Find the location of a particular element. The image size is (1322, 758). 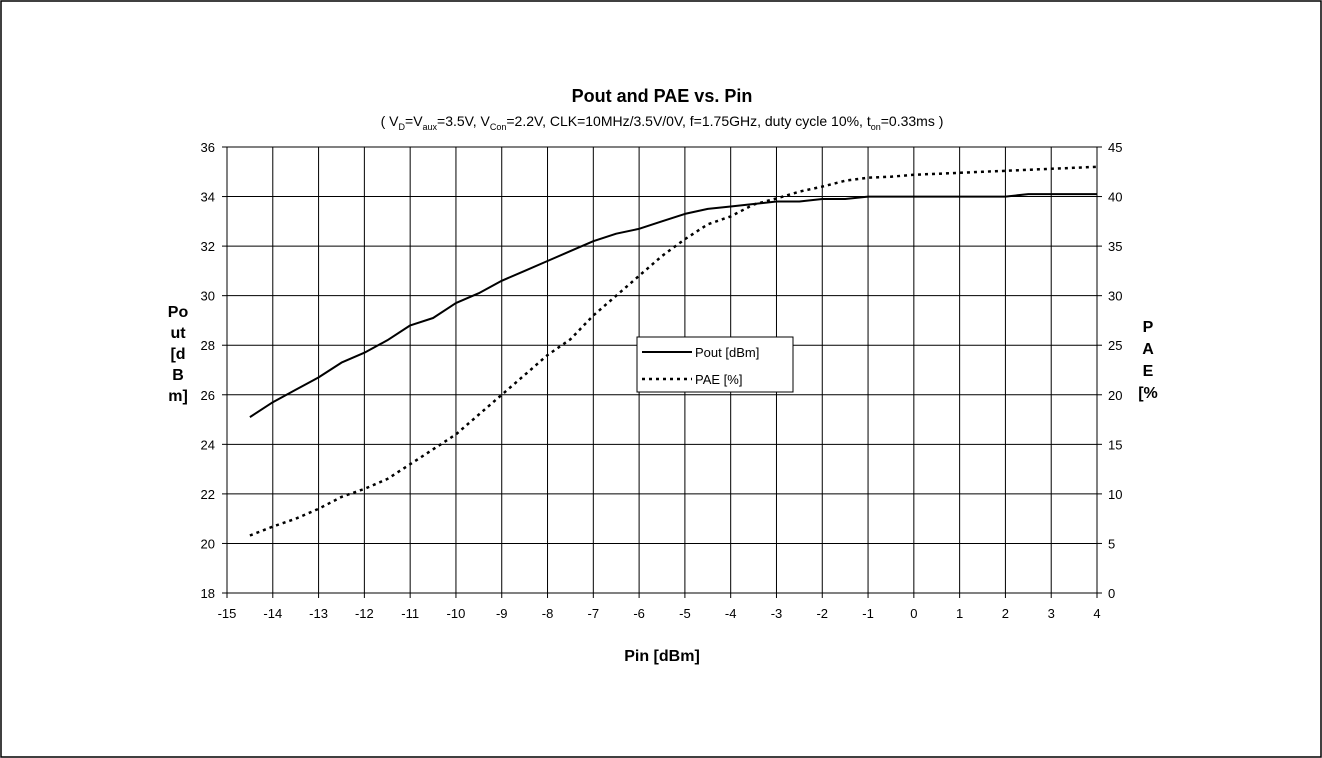

x-tick-label-19: 4 is located at coordinates (1096, 613).